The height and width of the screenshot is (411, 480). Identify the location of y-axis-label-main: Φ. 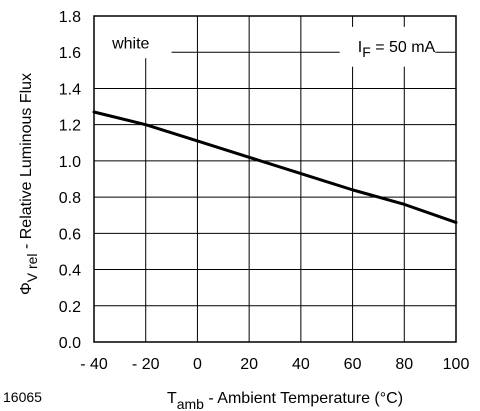
(26, 288).